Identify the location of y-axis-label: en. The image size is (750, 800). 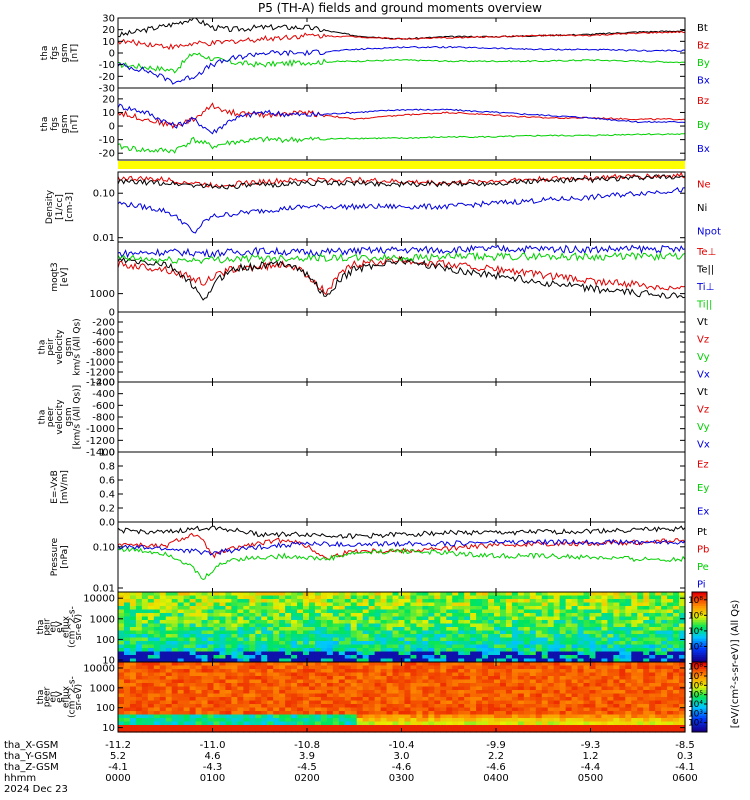
(54, 626).